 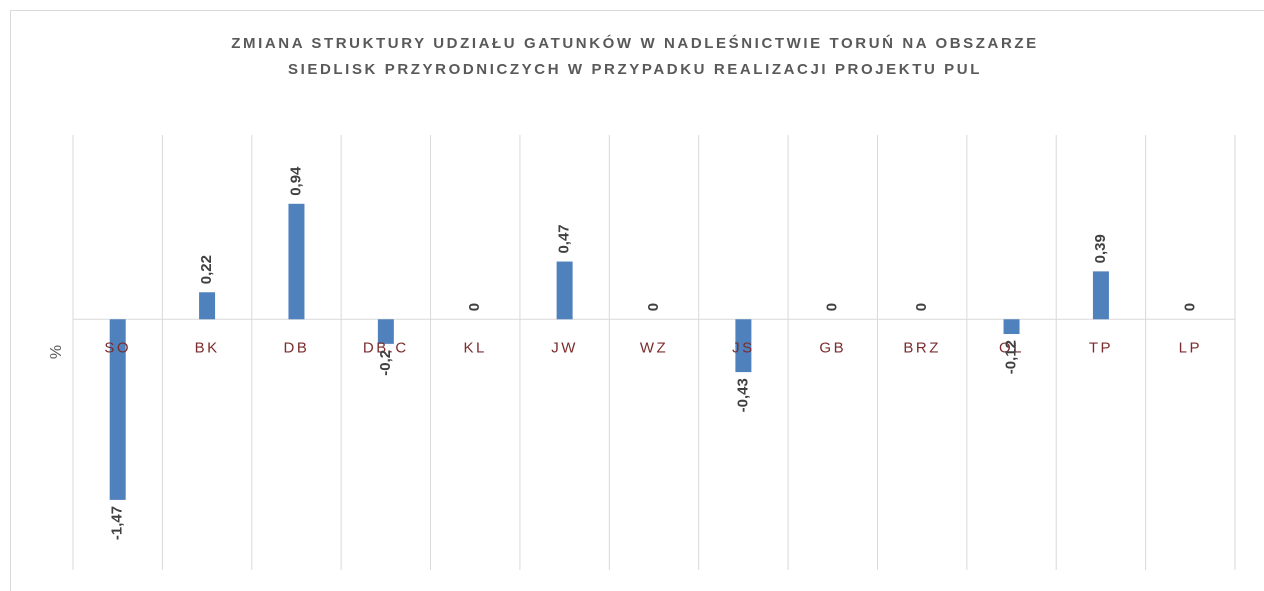 I want to click on x-tick-label: GB, so click(x=832, y=347).